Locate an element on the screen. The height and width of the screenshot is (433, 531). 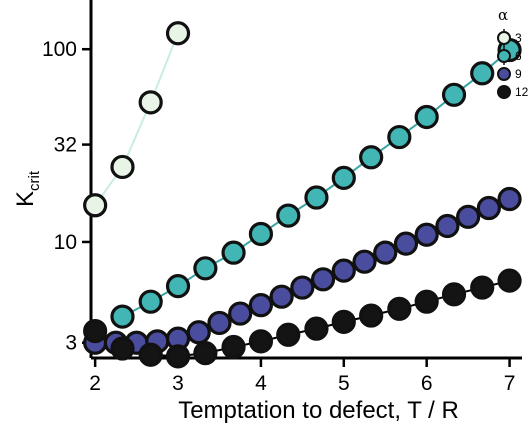
y-tick-label: 3 is located at coordinates (71, 343).